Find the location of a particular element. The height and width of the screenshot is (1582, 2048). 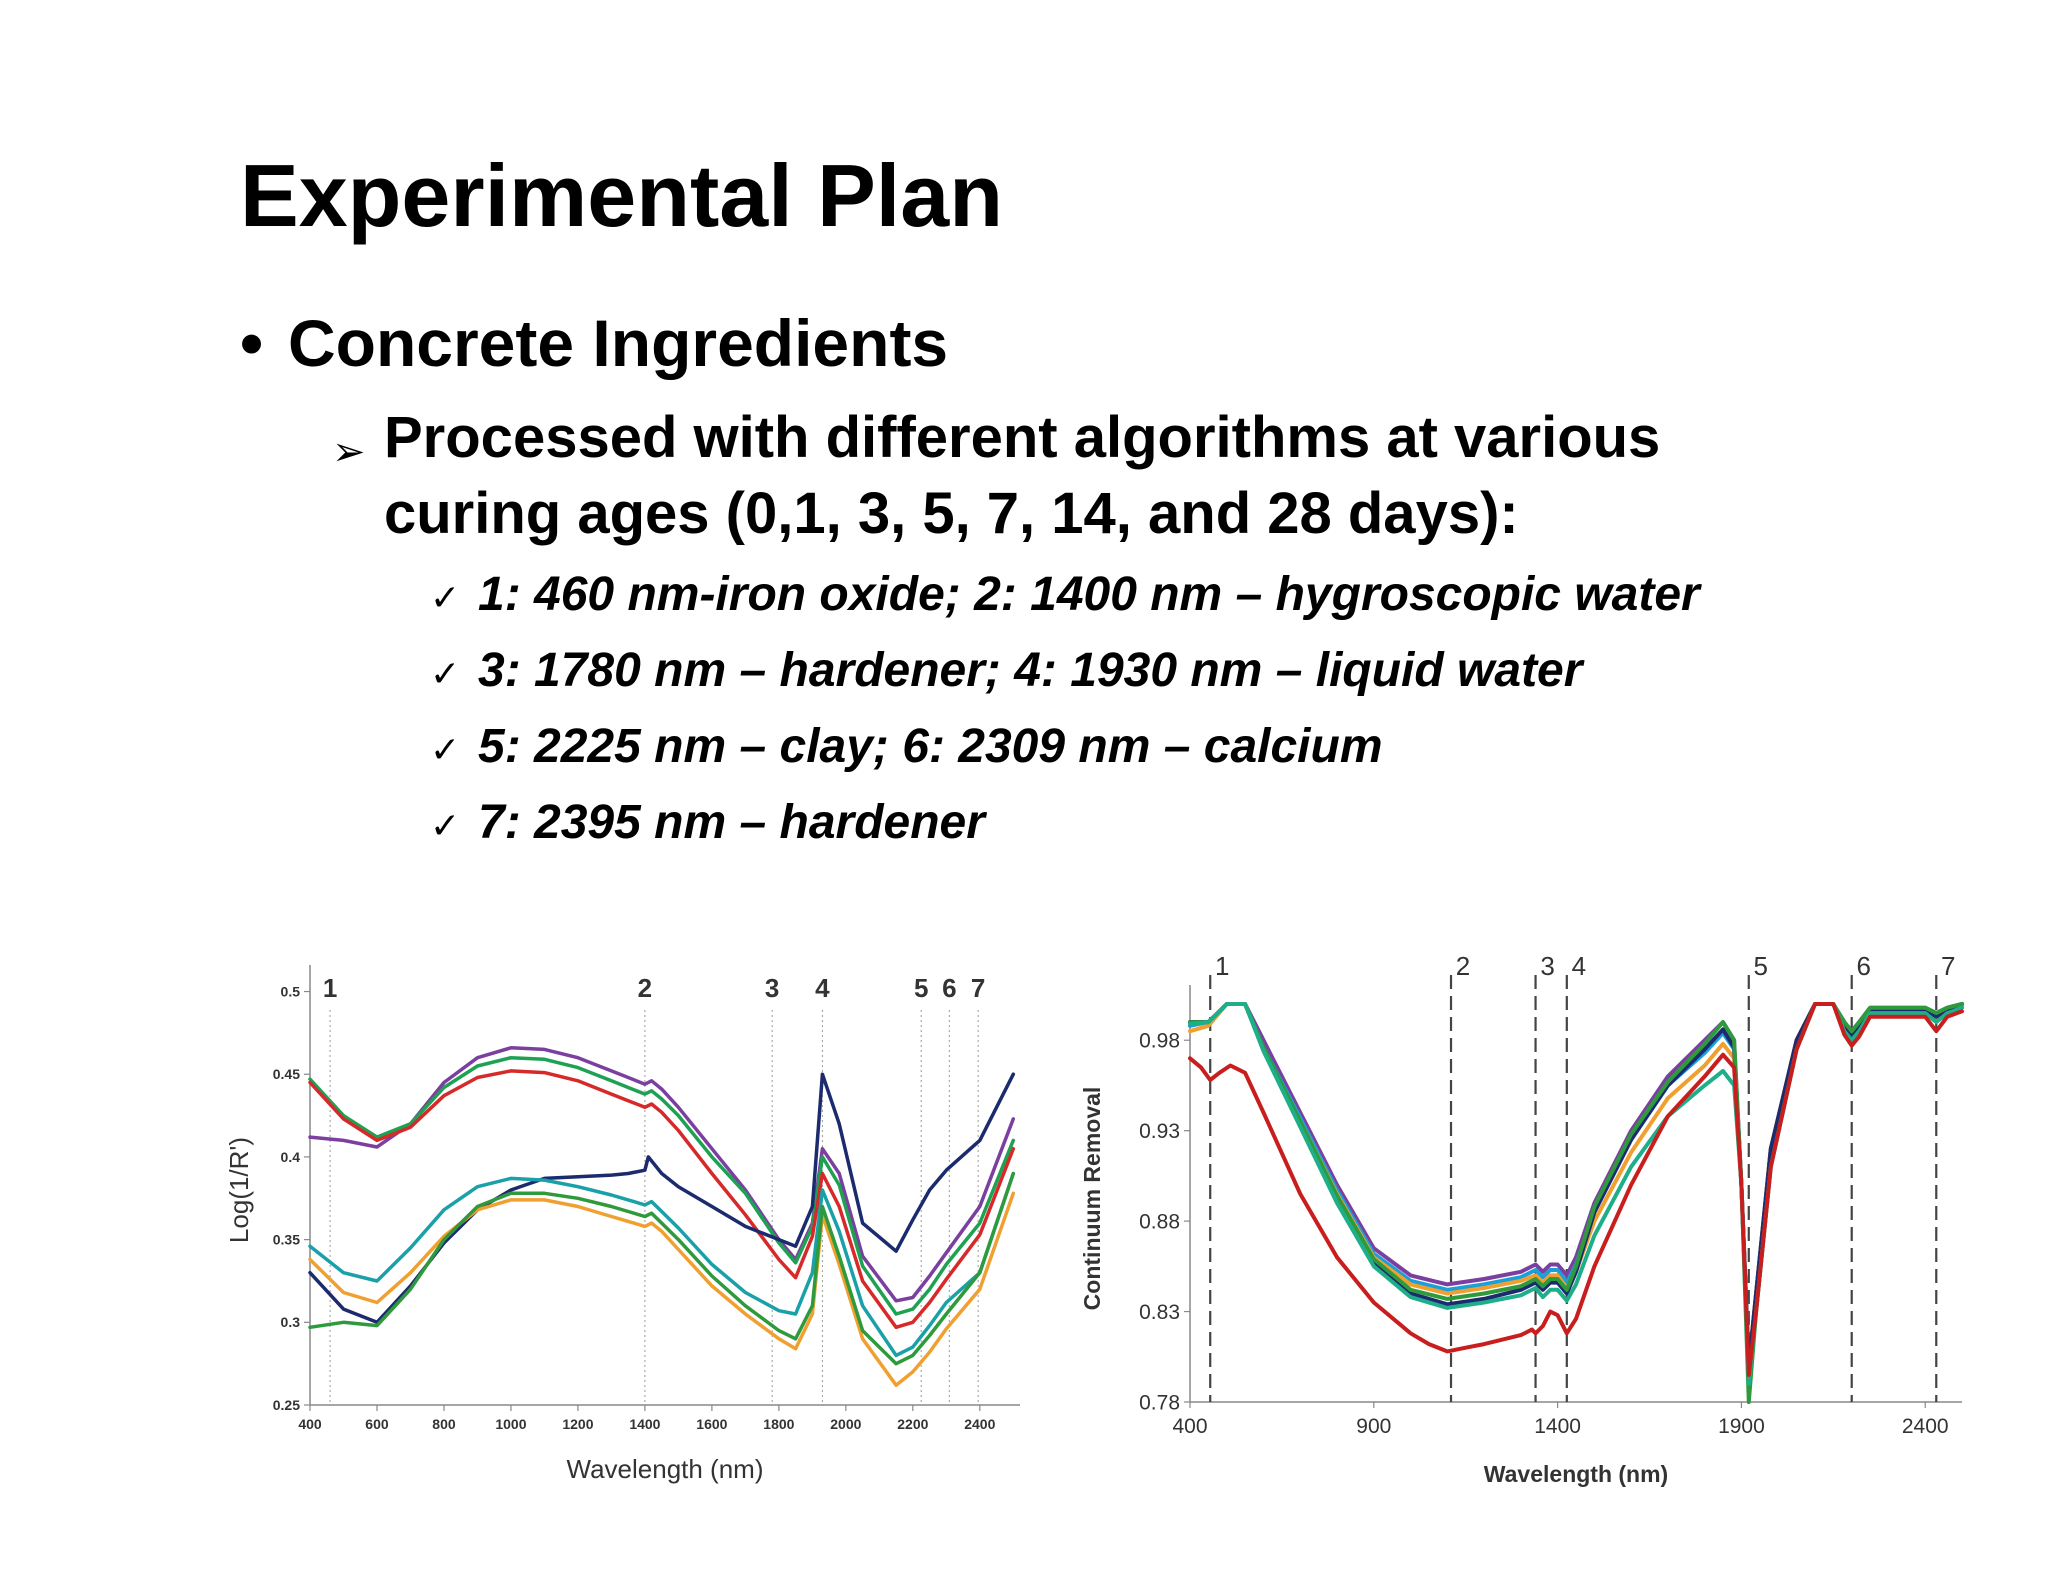

y-tick-label: 0.83 is located at coordinates (1159, 1312).